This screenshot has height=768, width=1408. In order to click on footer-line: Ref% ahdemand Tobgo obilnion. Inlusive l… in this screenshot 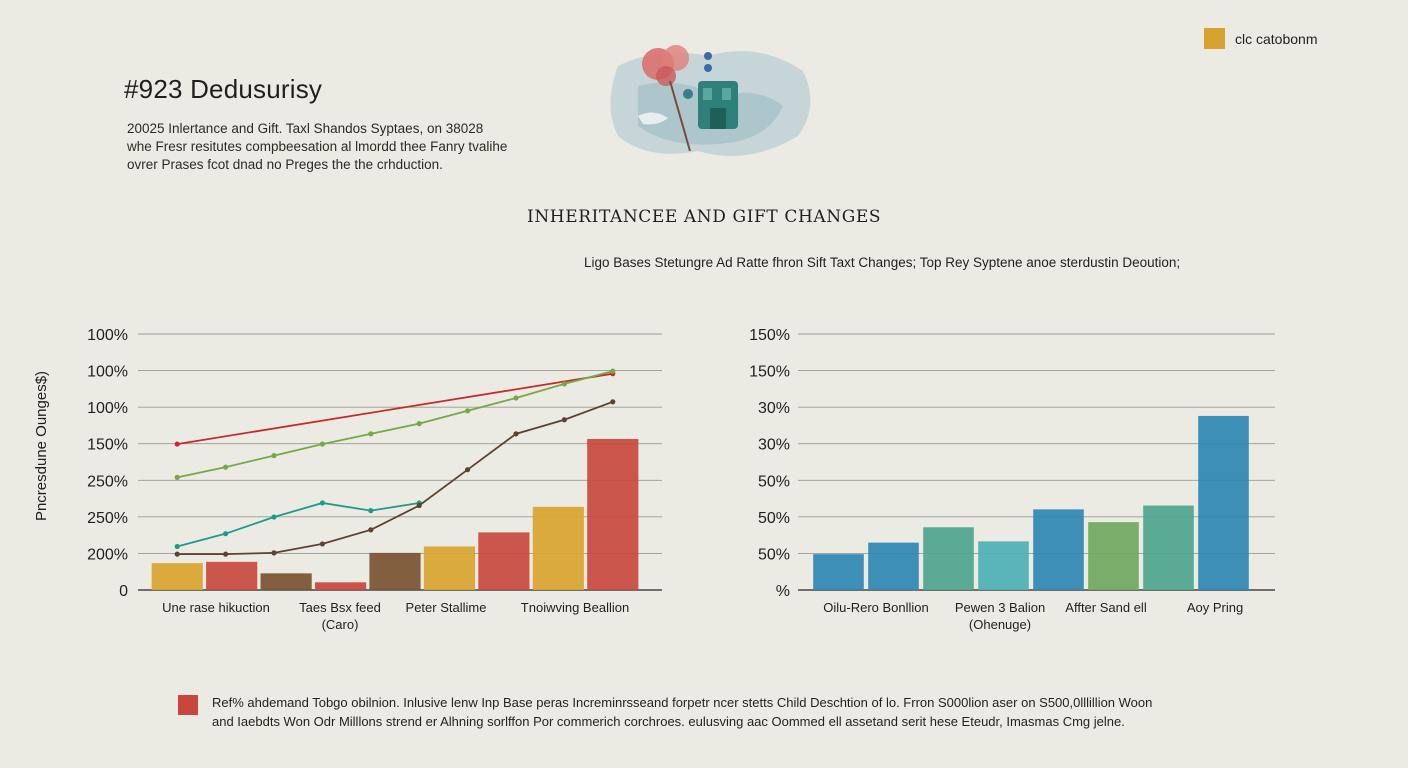, I will do `click(682, 702)`.